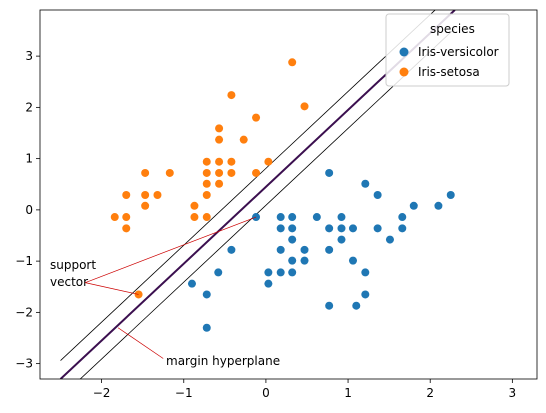 The image size is (546, 413). I want to click on x-tick-label-2: 0, so click(266, 393).